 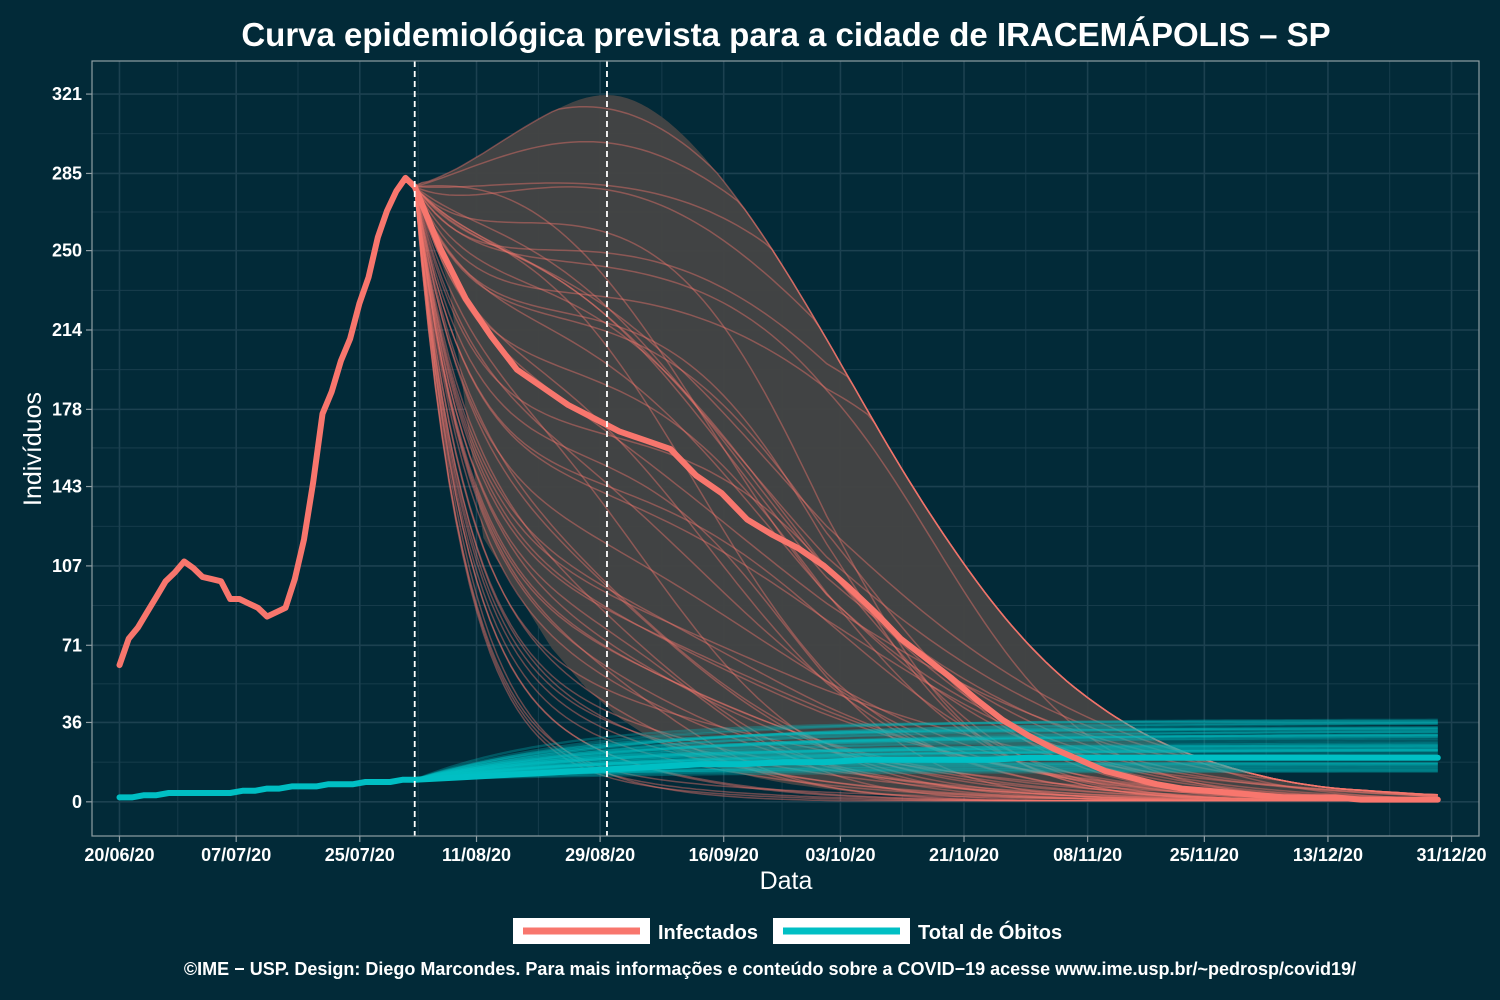 I want to click on y-tick-label-9: 321, so click(x=67, y=94).